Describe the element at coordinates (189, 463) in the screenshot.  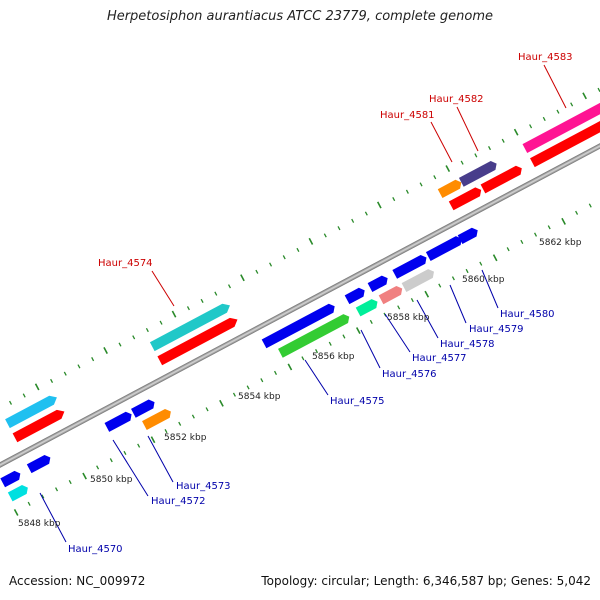
I see `label-haur-4573: Haur_4573` at that location.